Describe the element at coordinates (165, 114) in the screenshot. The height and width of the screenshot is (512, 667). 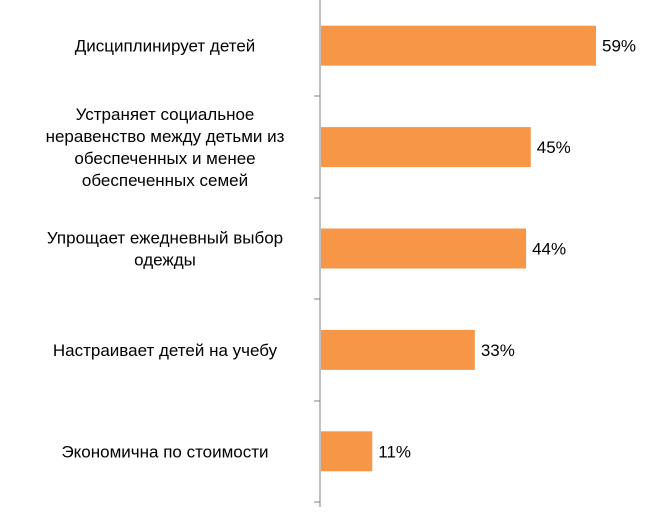
I see `category-label-line: Устраняет социальное` at that location.